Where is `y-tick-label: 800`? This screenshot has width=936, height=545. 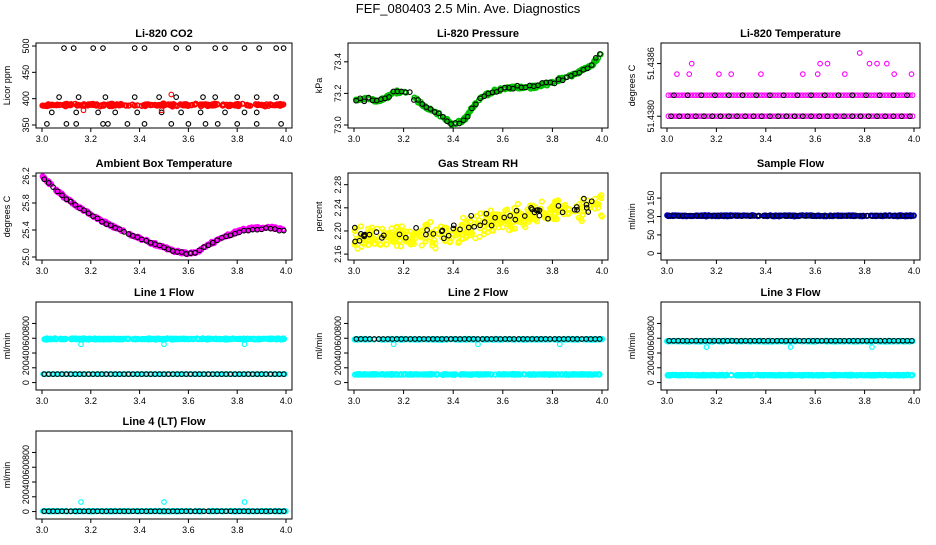
y-tick-label: 800 is located at coordinates (338, 323).